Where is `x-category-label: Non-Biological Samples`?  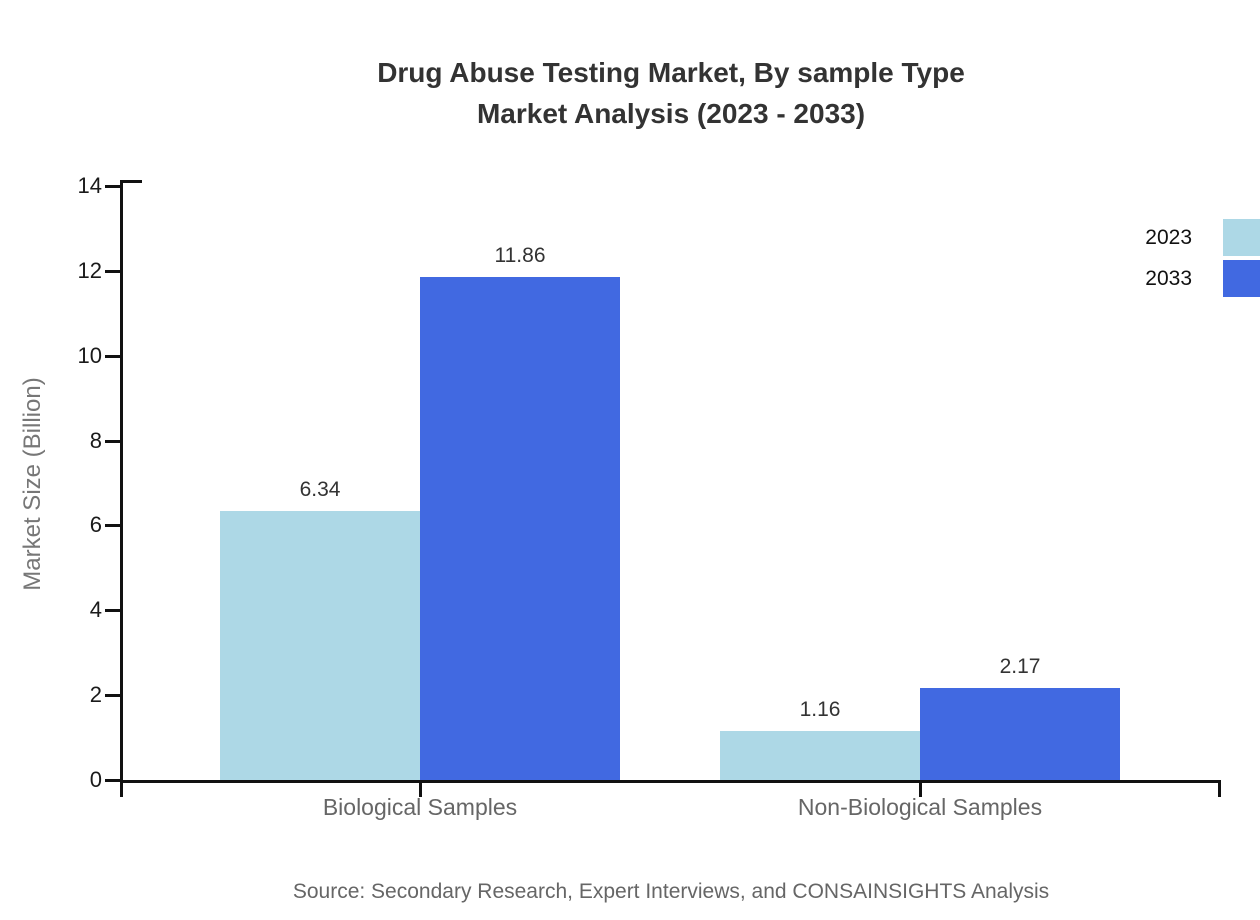
x-category-label: Non-Biological Samples is located at coordinates (920, 807).